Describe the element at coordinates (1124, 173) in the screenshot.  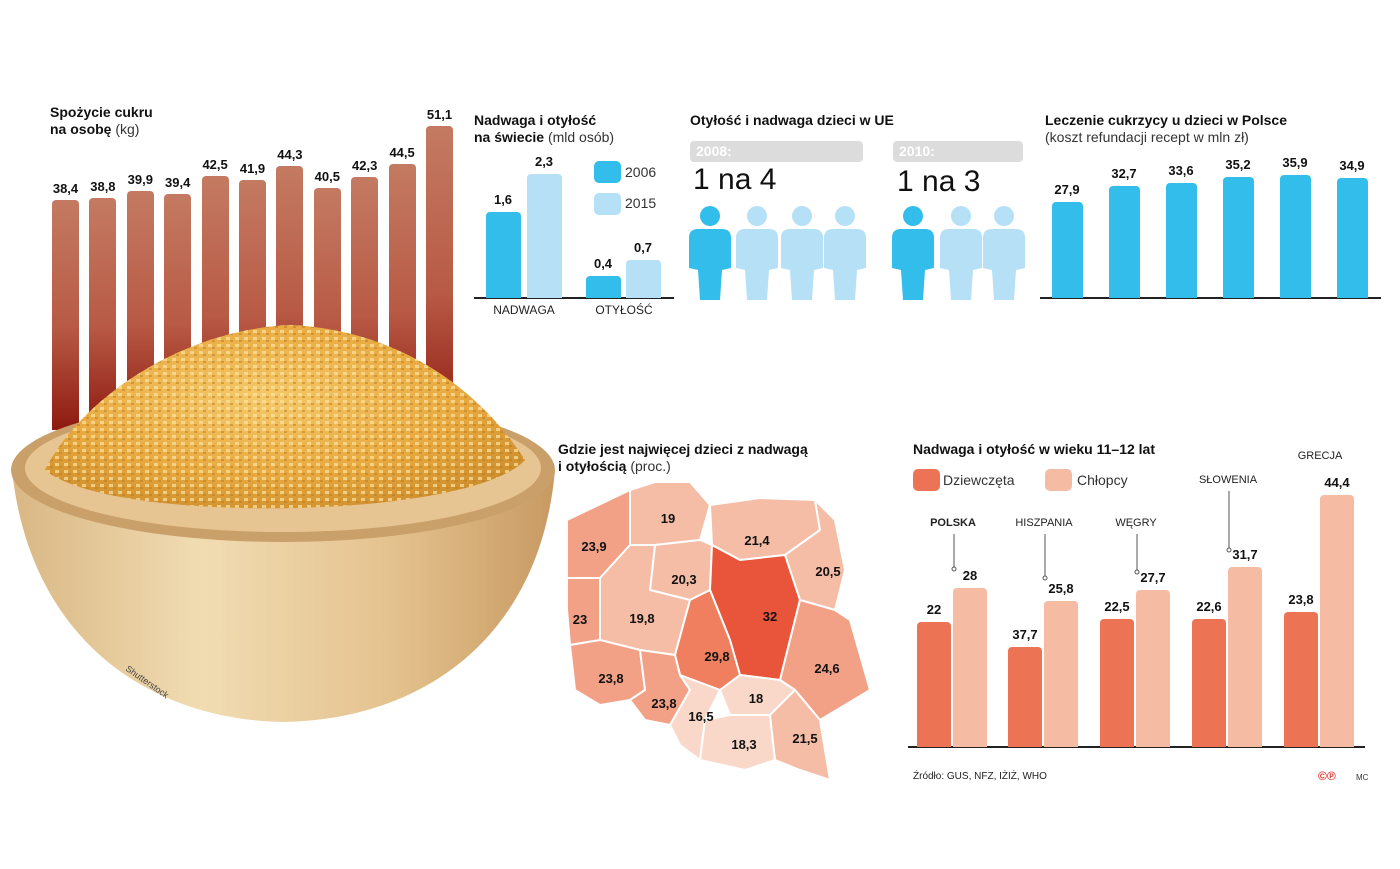
I see `diabetes-value-label: 32,7` at that location.